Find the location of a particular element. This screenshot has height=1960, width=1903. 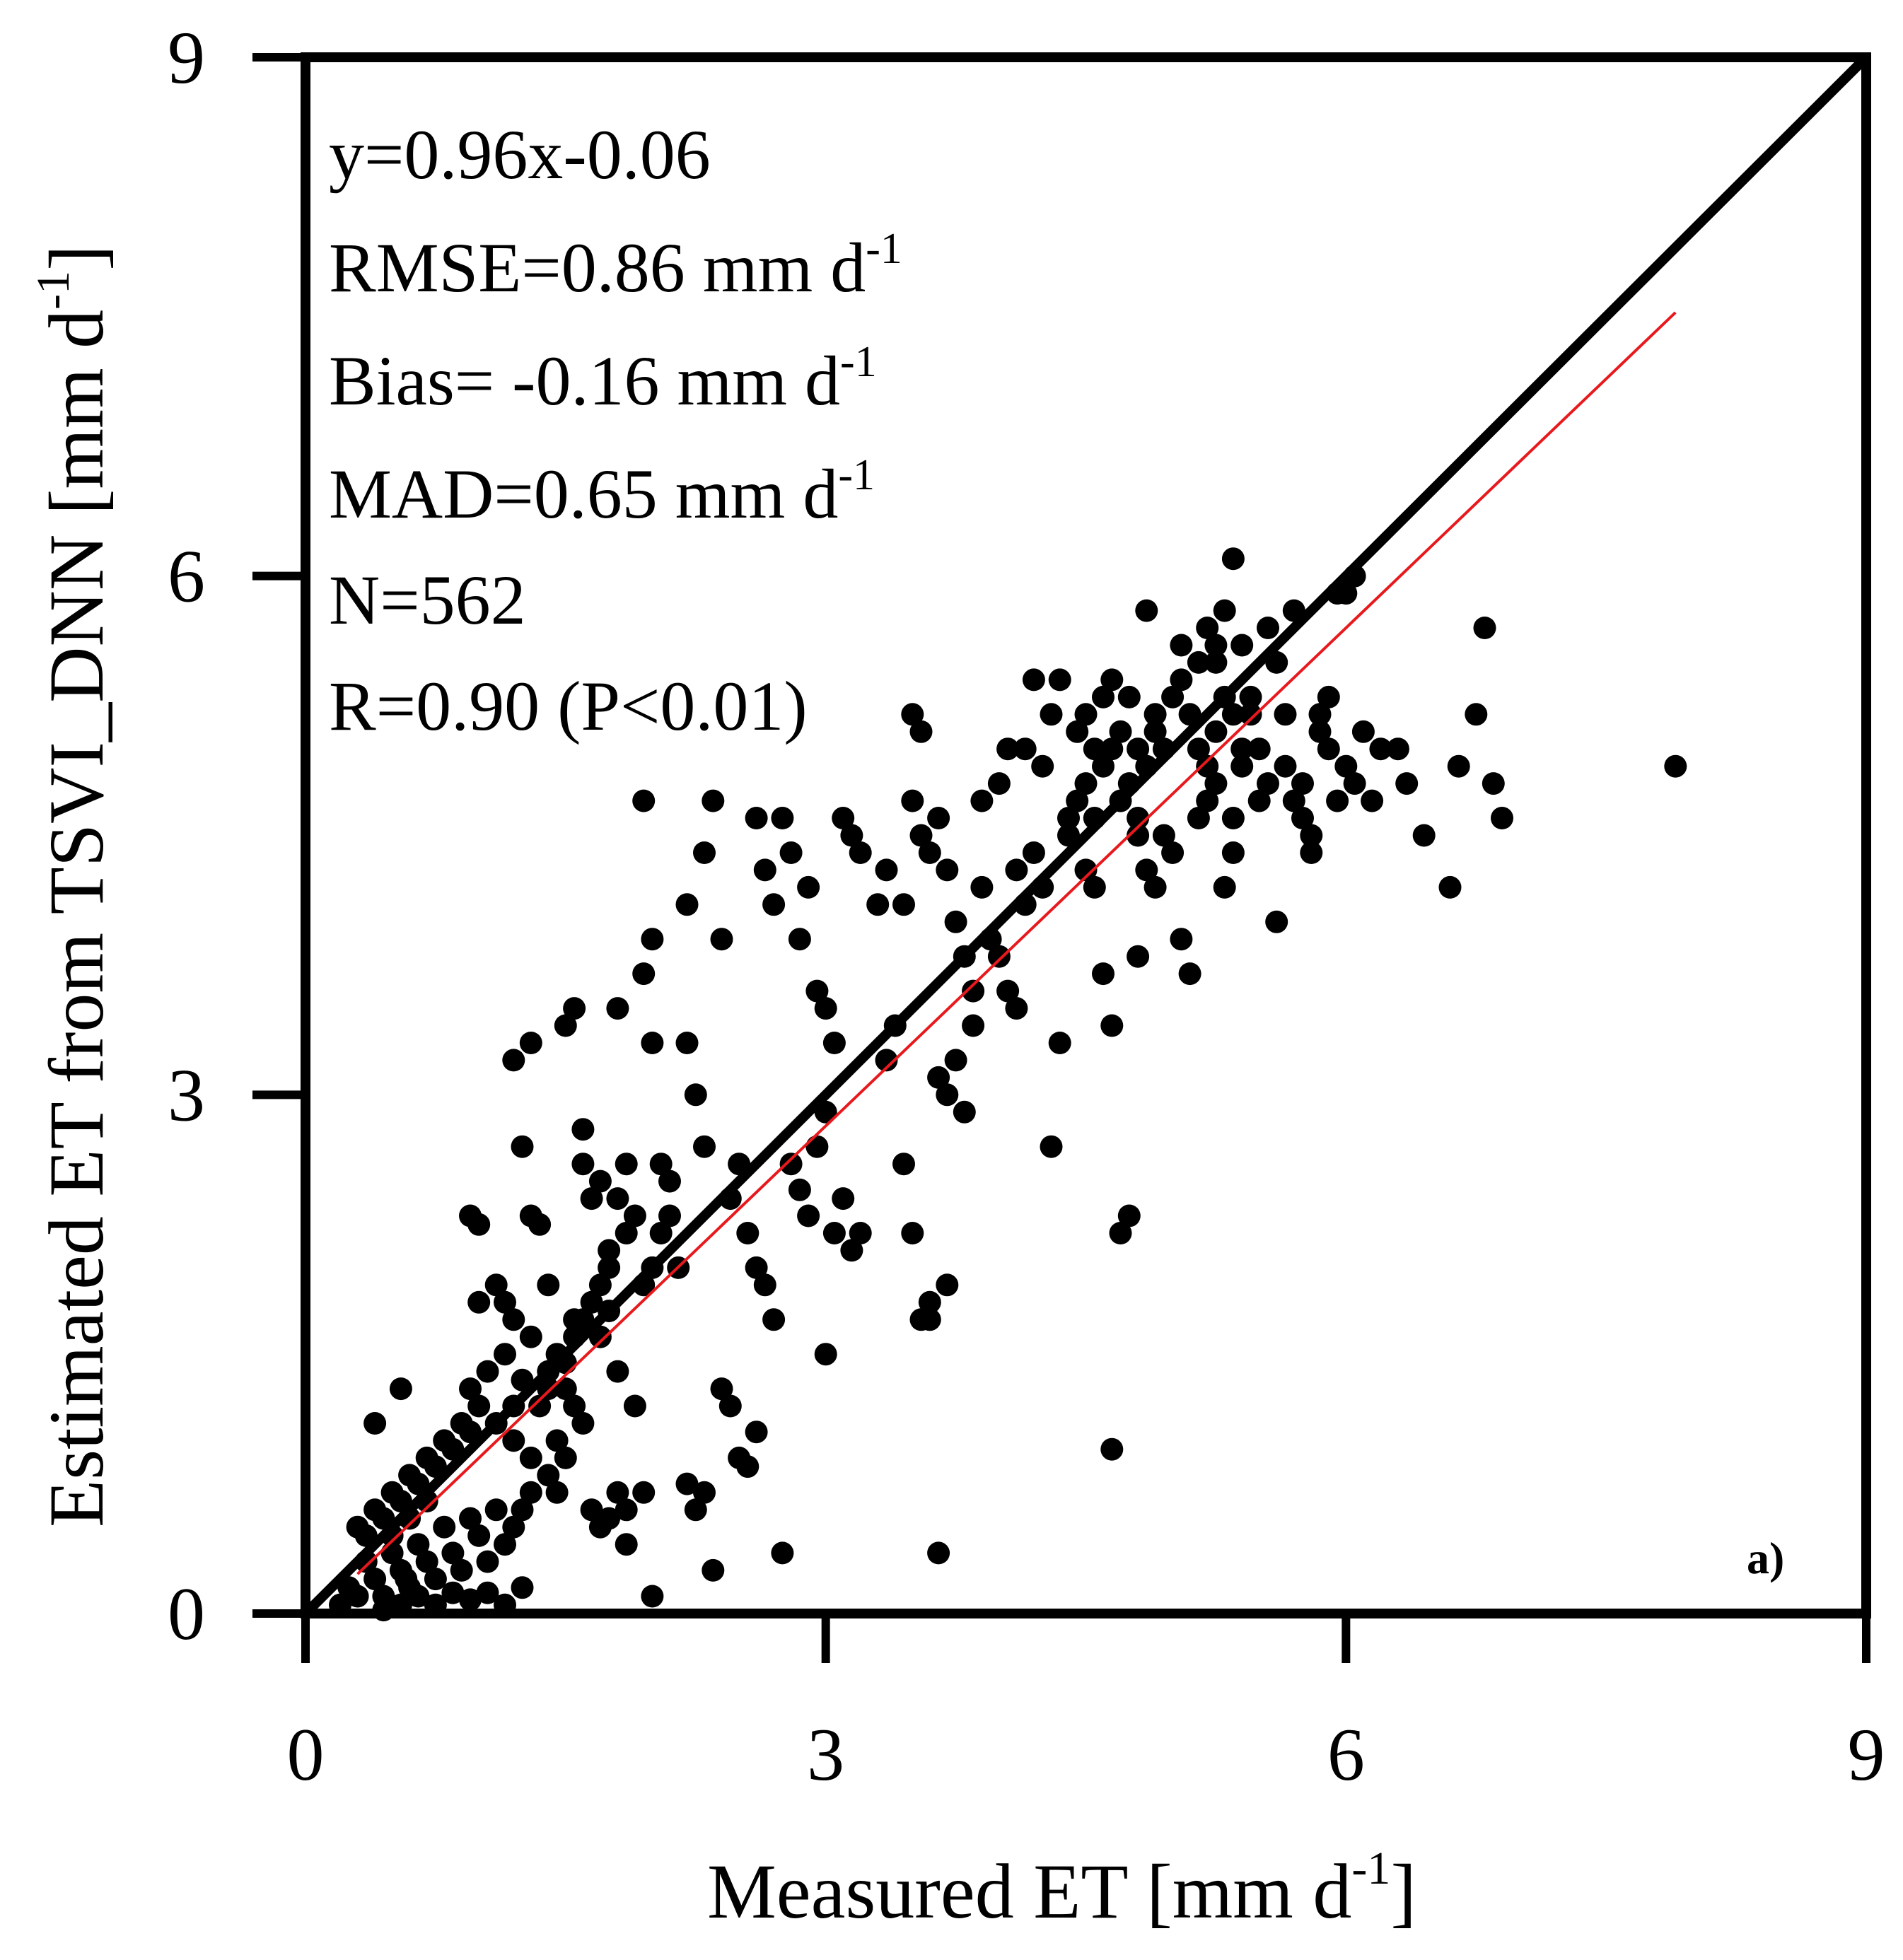

bias-text: Bias= -0.16 mm d-1 is located at coordinates (603, 379).